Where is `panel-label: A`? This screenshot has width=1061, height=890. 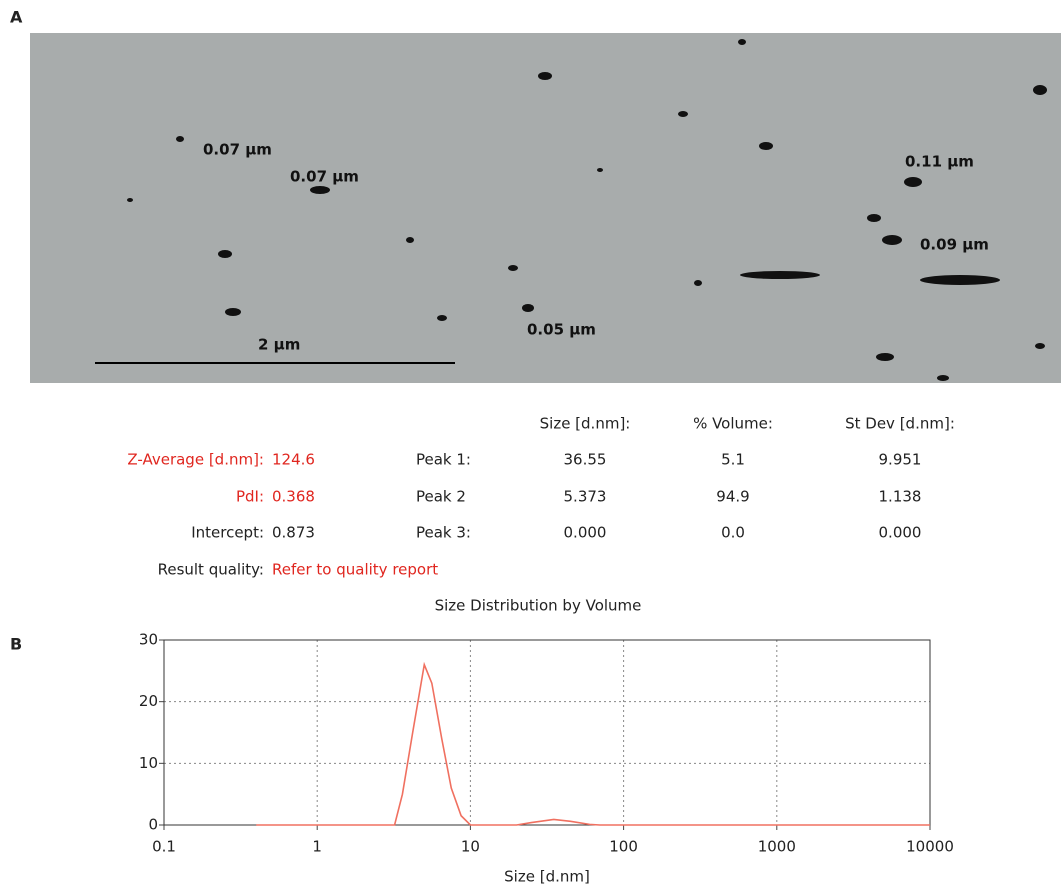 panel-label: A is located at coordinates (16, 17).